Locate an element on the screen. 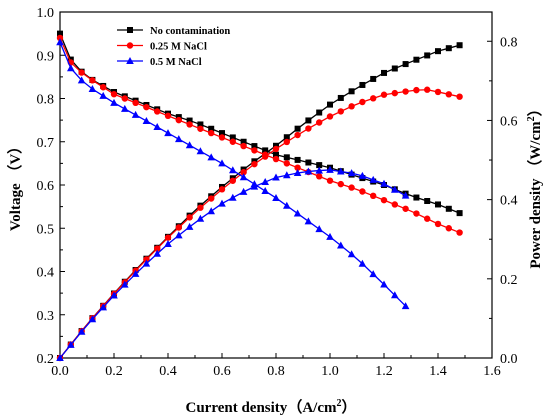 The image size is (550, 418). y-right-tick-label: 0.6 is located at coordinates (509, 121).